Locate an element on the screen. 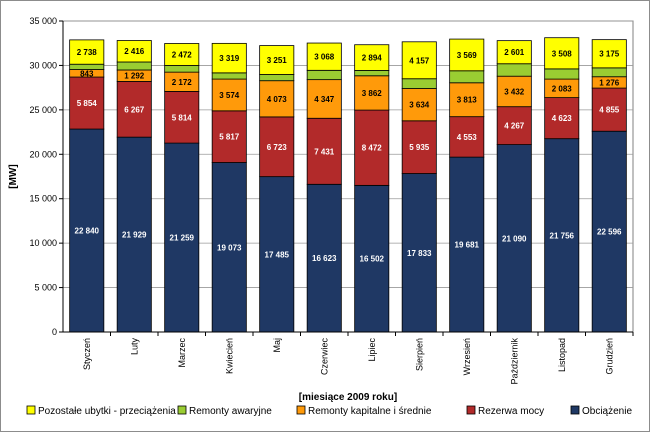 This screenshot has height=433, width=650. legend-label: Obciążenie is located at coordinates (607, 411).